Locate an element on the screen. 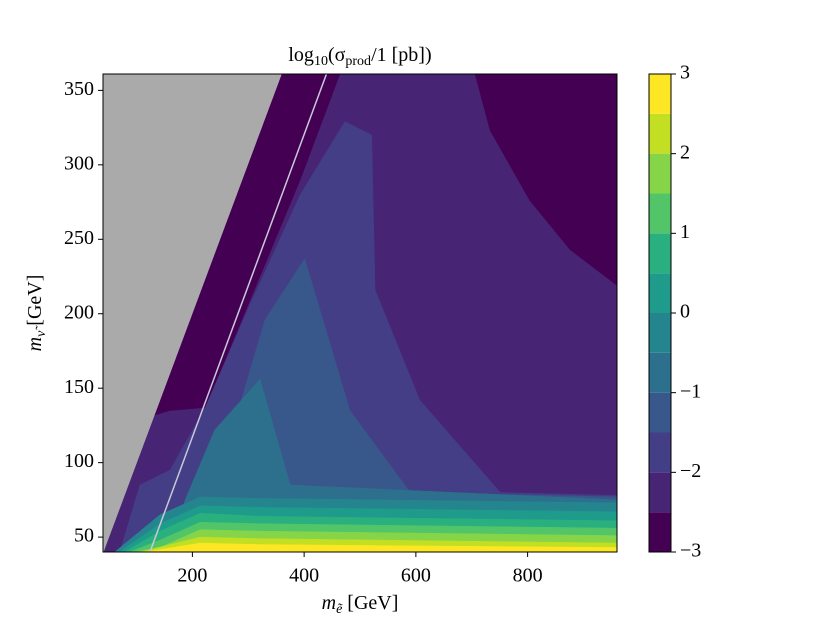 This screenshot has height=626, width=828. title-part: (σ is located at coordinates (337, 55).